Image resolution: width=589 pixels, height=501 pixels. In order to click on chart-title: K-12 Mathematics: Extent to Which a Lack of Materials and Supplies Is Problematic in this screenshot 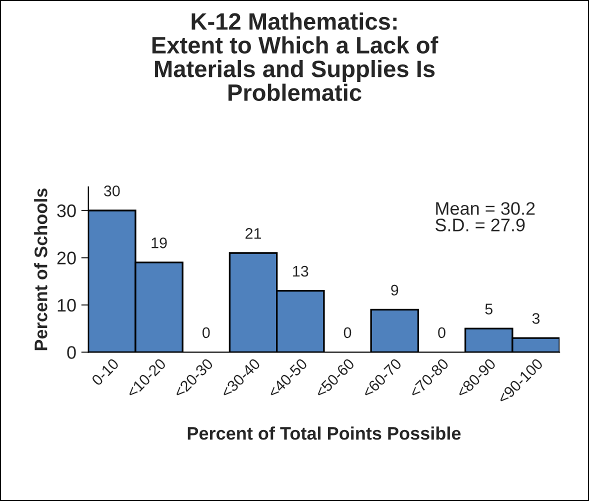, I will do `click(295, 57)`.